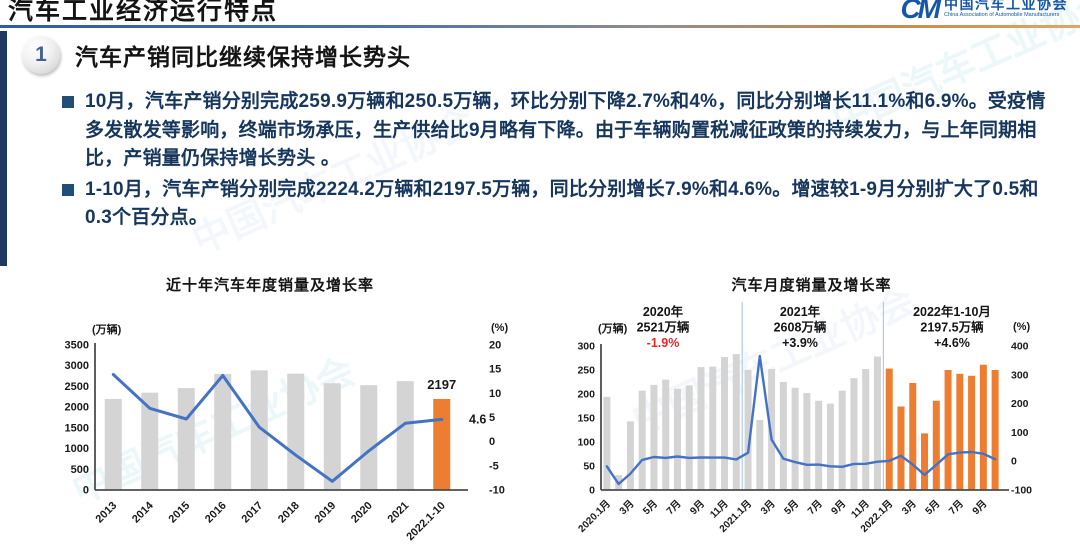 This screenshot has width=1080, height=544. I want to click on right-axis-tick-label: 5, so click(492, 418).